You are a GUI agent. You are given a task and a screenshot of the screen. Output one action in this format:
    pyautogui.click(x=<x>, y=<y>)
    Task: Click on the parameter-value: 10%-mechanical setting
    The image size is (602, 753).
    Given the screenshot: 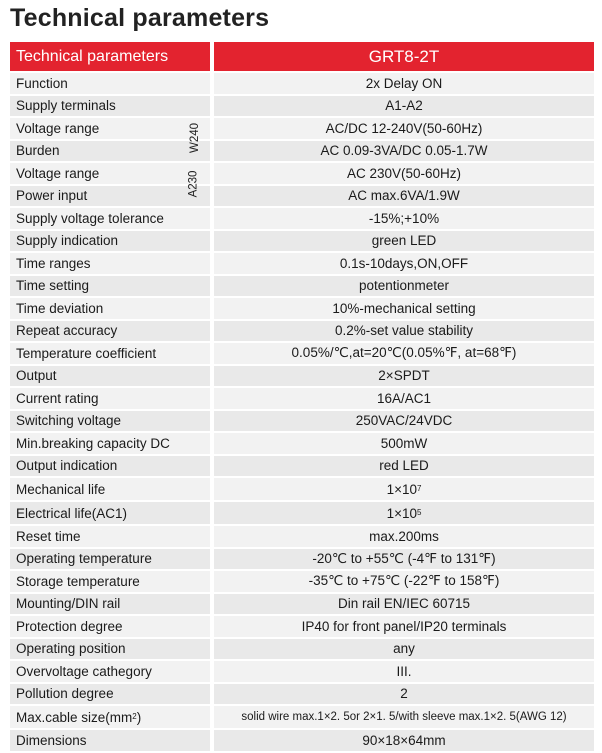 What is the action you would take?
    pyautogui.click(x=404, y=308)
    